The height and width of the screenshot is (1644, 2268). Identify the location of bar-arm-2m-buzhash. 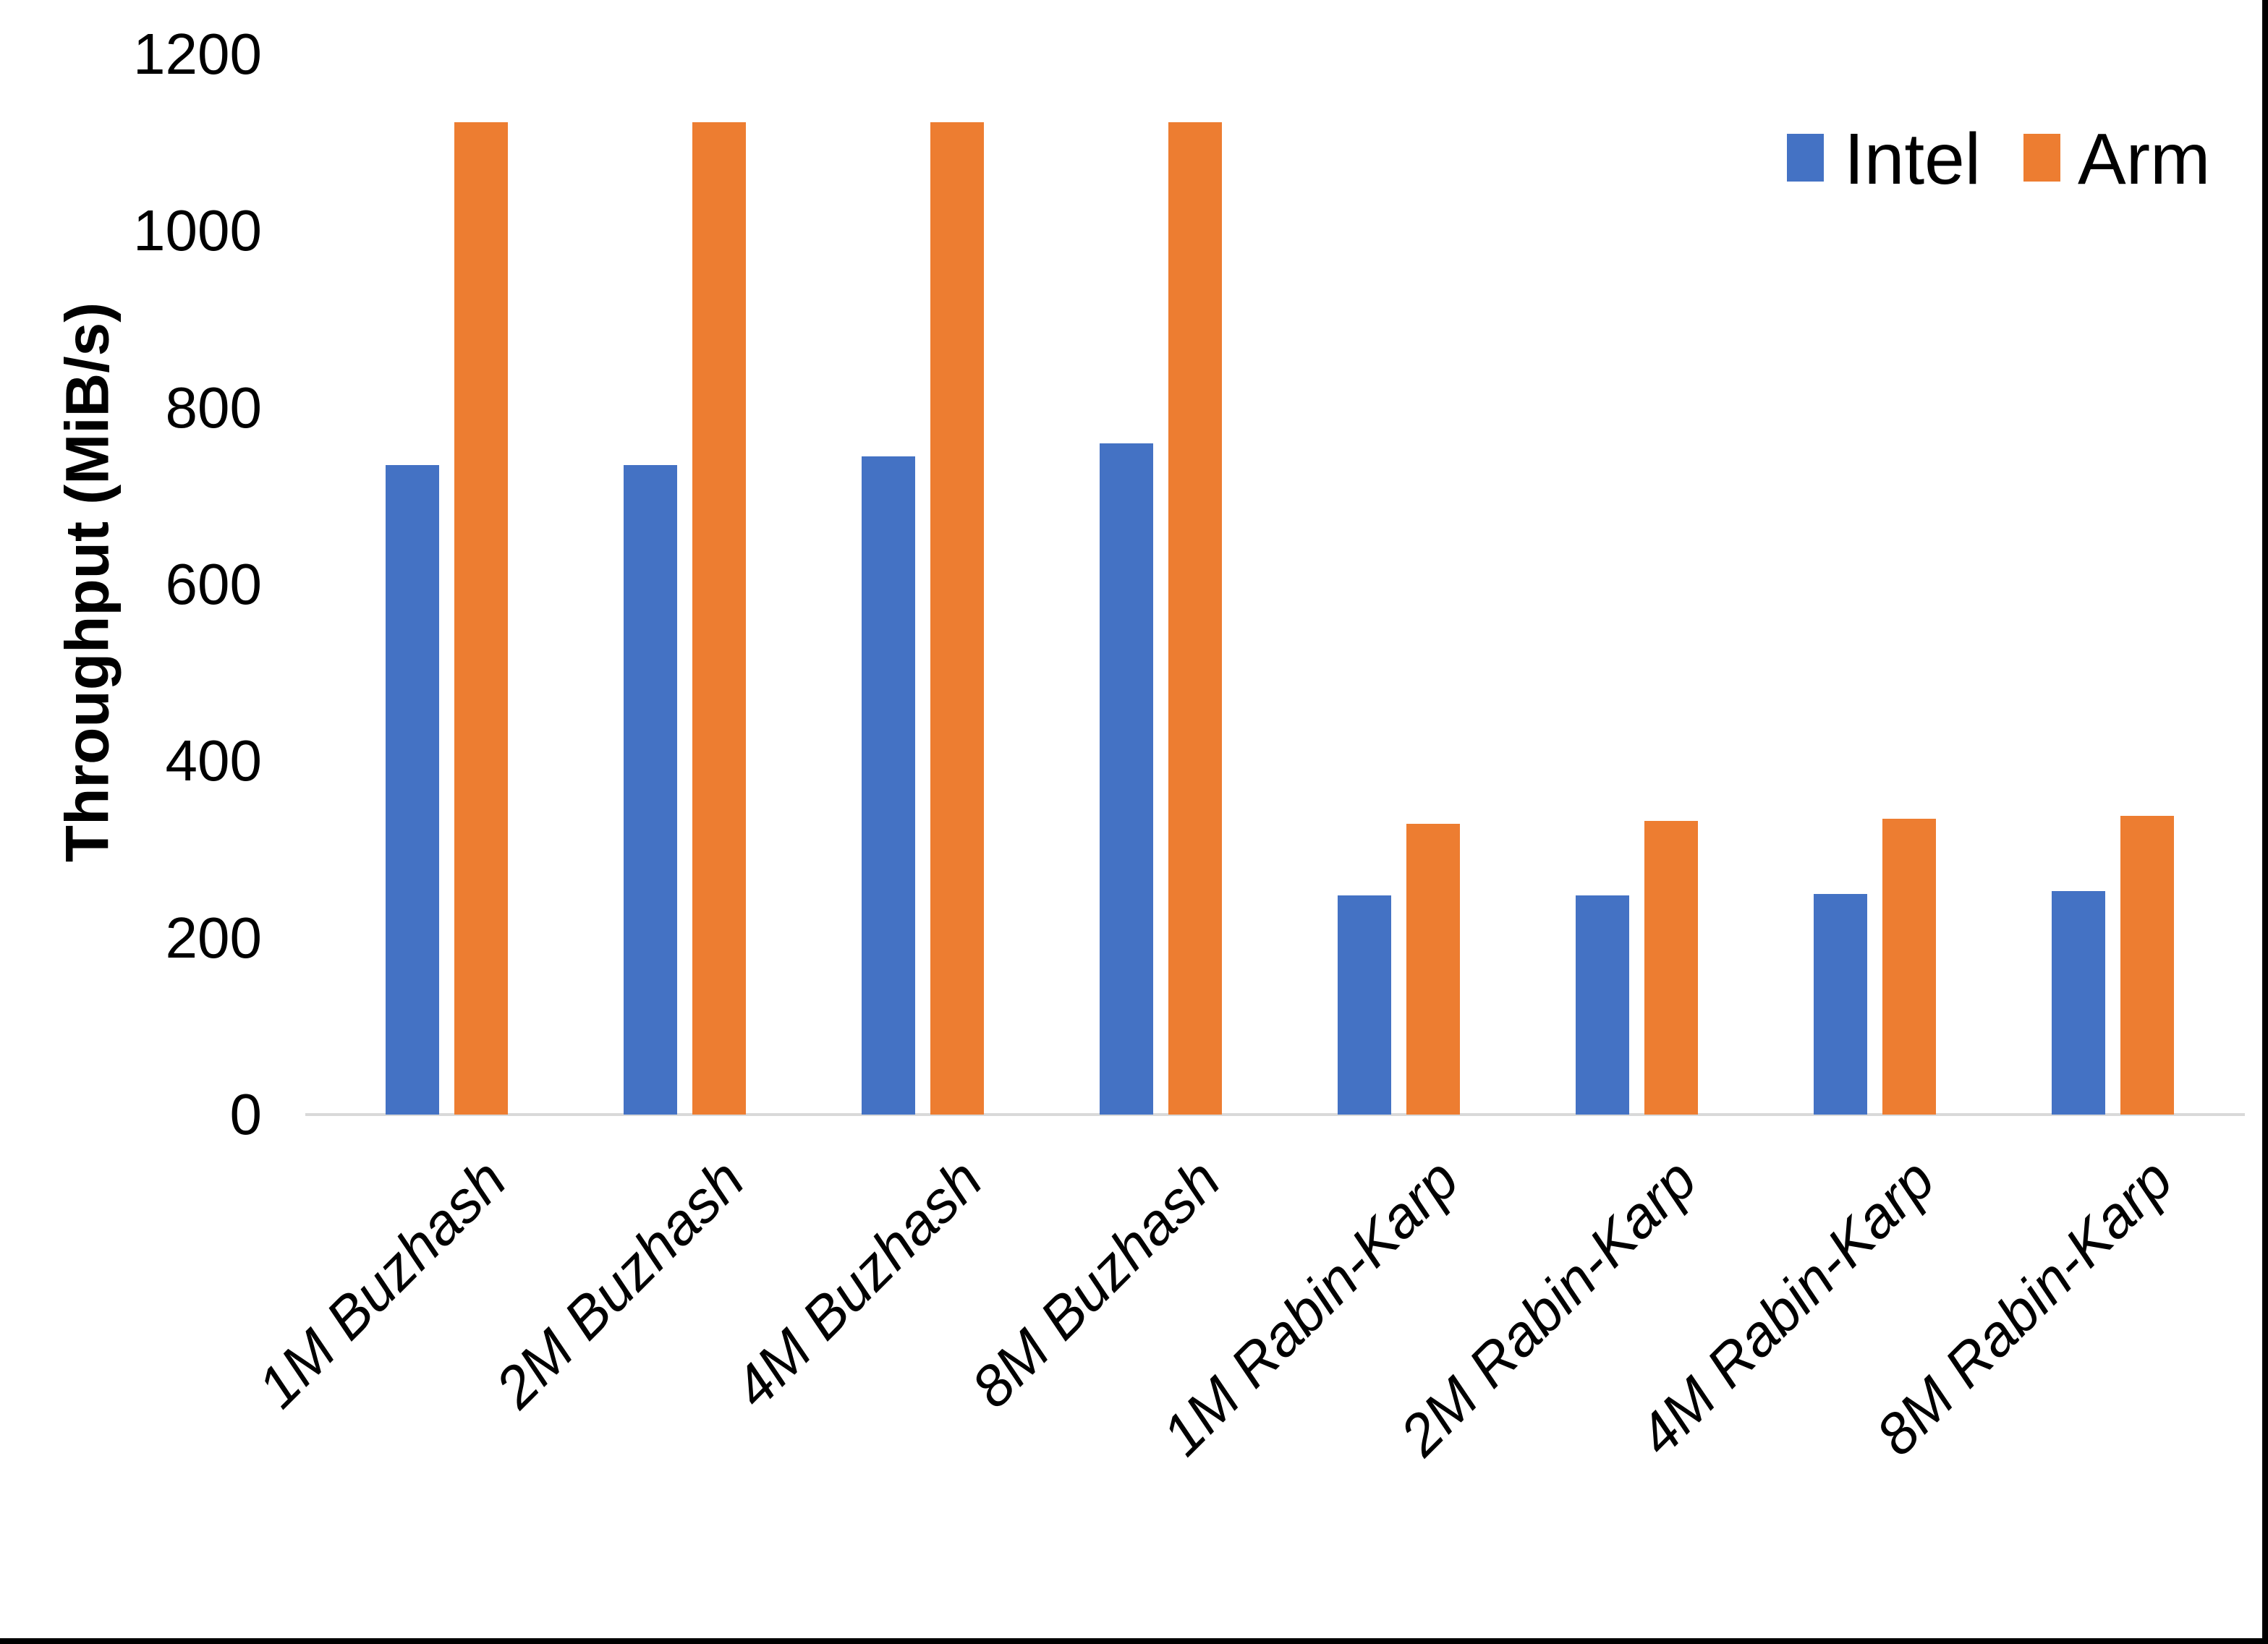
(719, 618).